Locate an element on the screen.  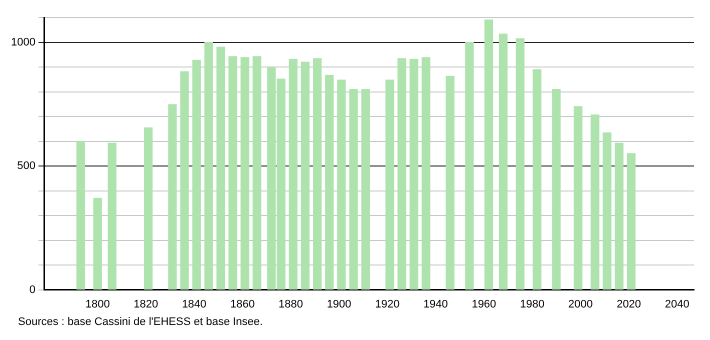
x-tick-label: 2040 is located at coordinates (677, 304).